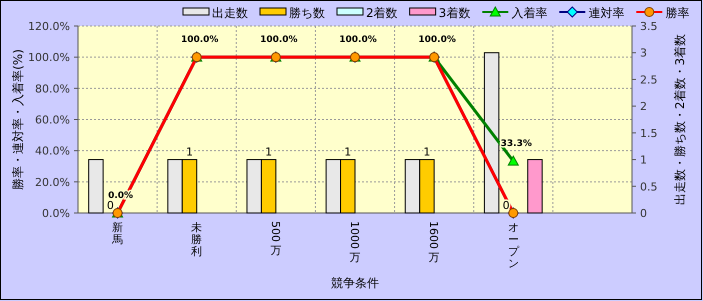 This screenshot has width=703, height=301. What do you see at coordinates (230, 13) in the screenshot?
I see `legend-label: 出走数` at bounding box center [230, 13].